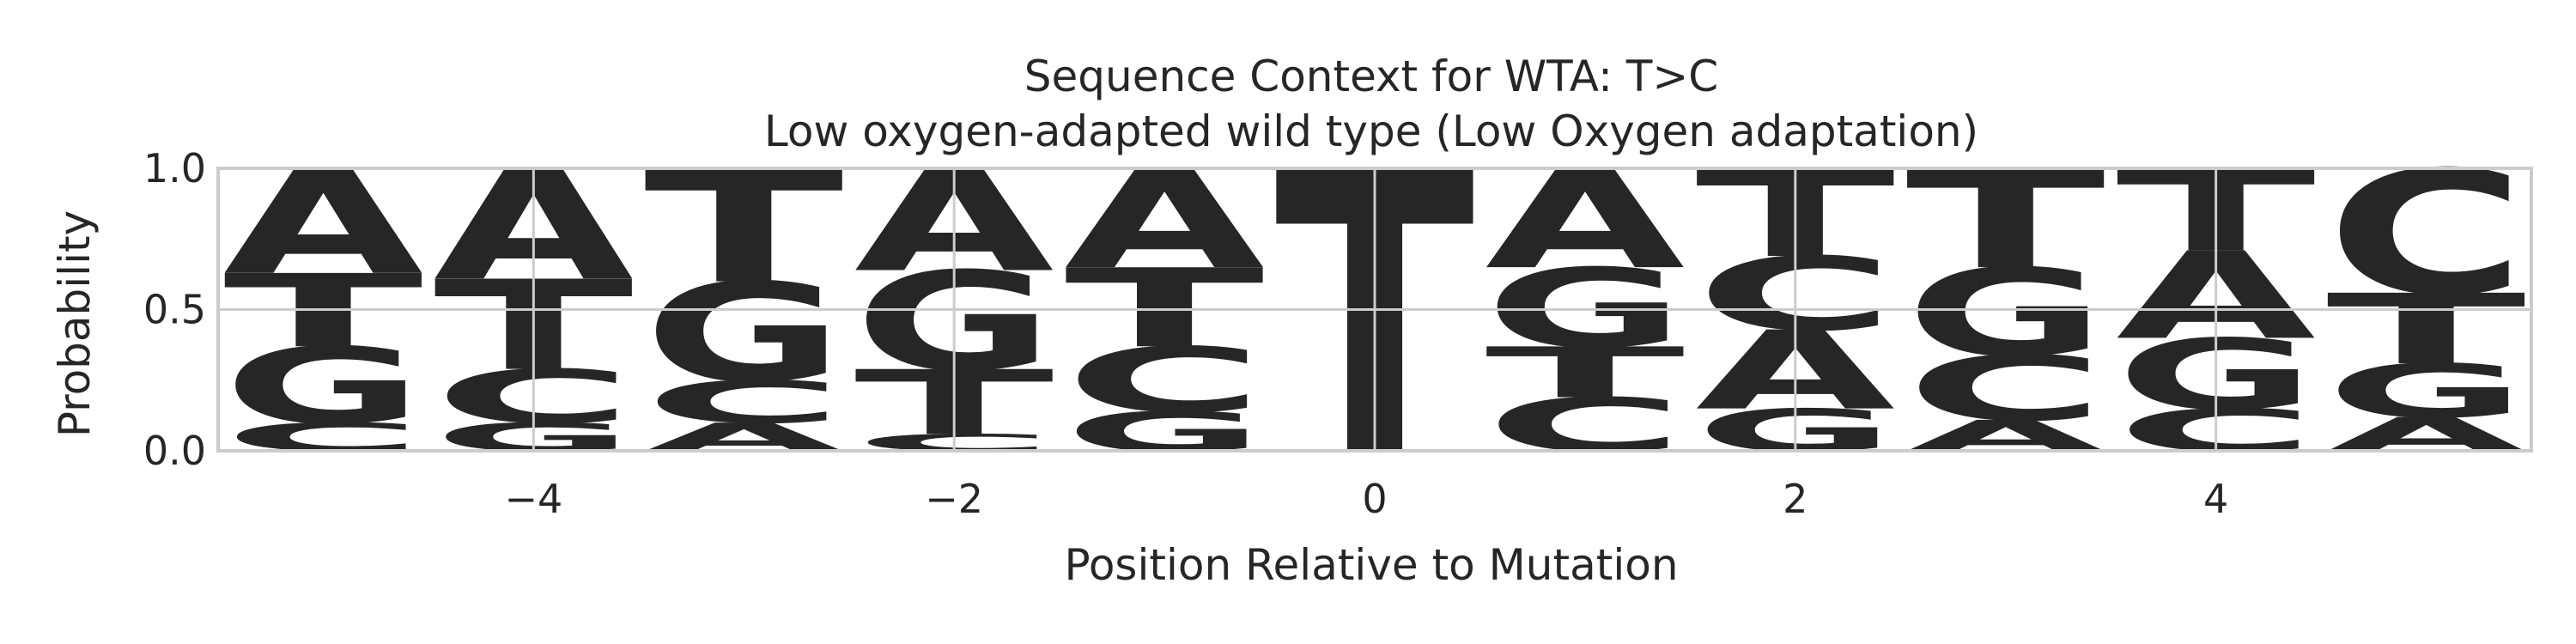  What do you see at coordinates (1795, 499) in the screenshot?
I see `x-tick-label: 2` at bounding box center [1795, 499].